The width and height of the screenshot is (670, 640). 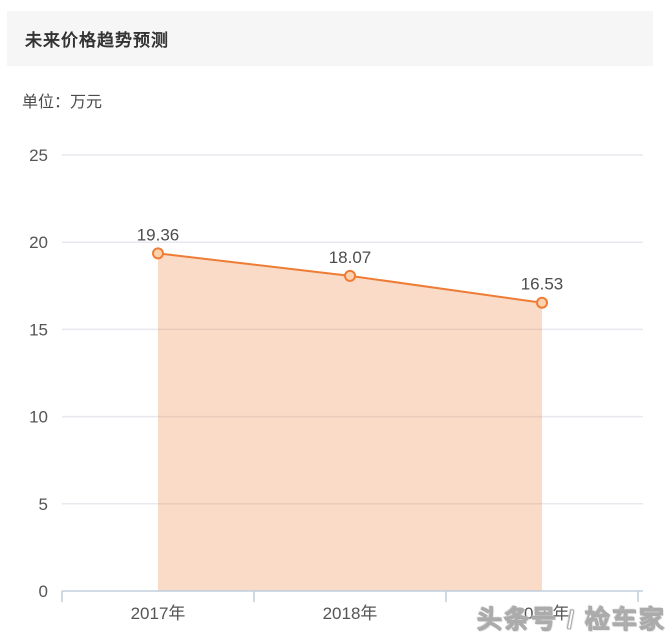 What do you see at coordinates (158, 613) in the screenshot?
I see `x-axis-category-label: 2017年` at bounding box center [158, 613].